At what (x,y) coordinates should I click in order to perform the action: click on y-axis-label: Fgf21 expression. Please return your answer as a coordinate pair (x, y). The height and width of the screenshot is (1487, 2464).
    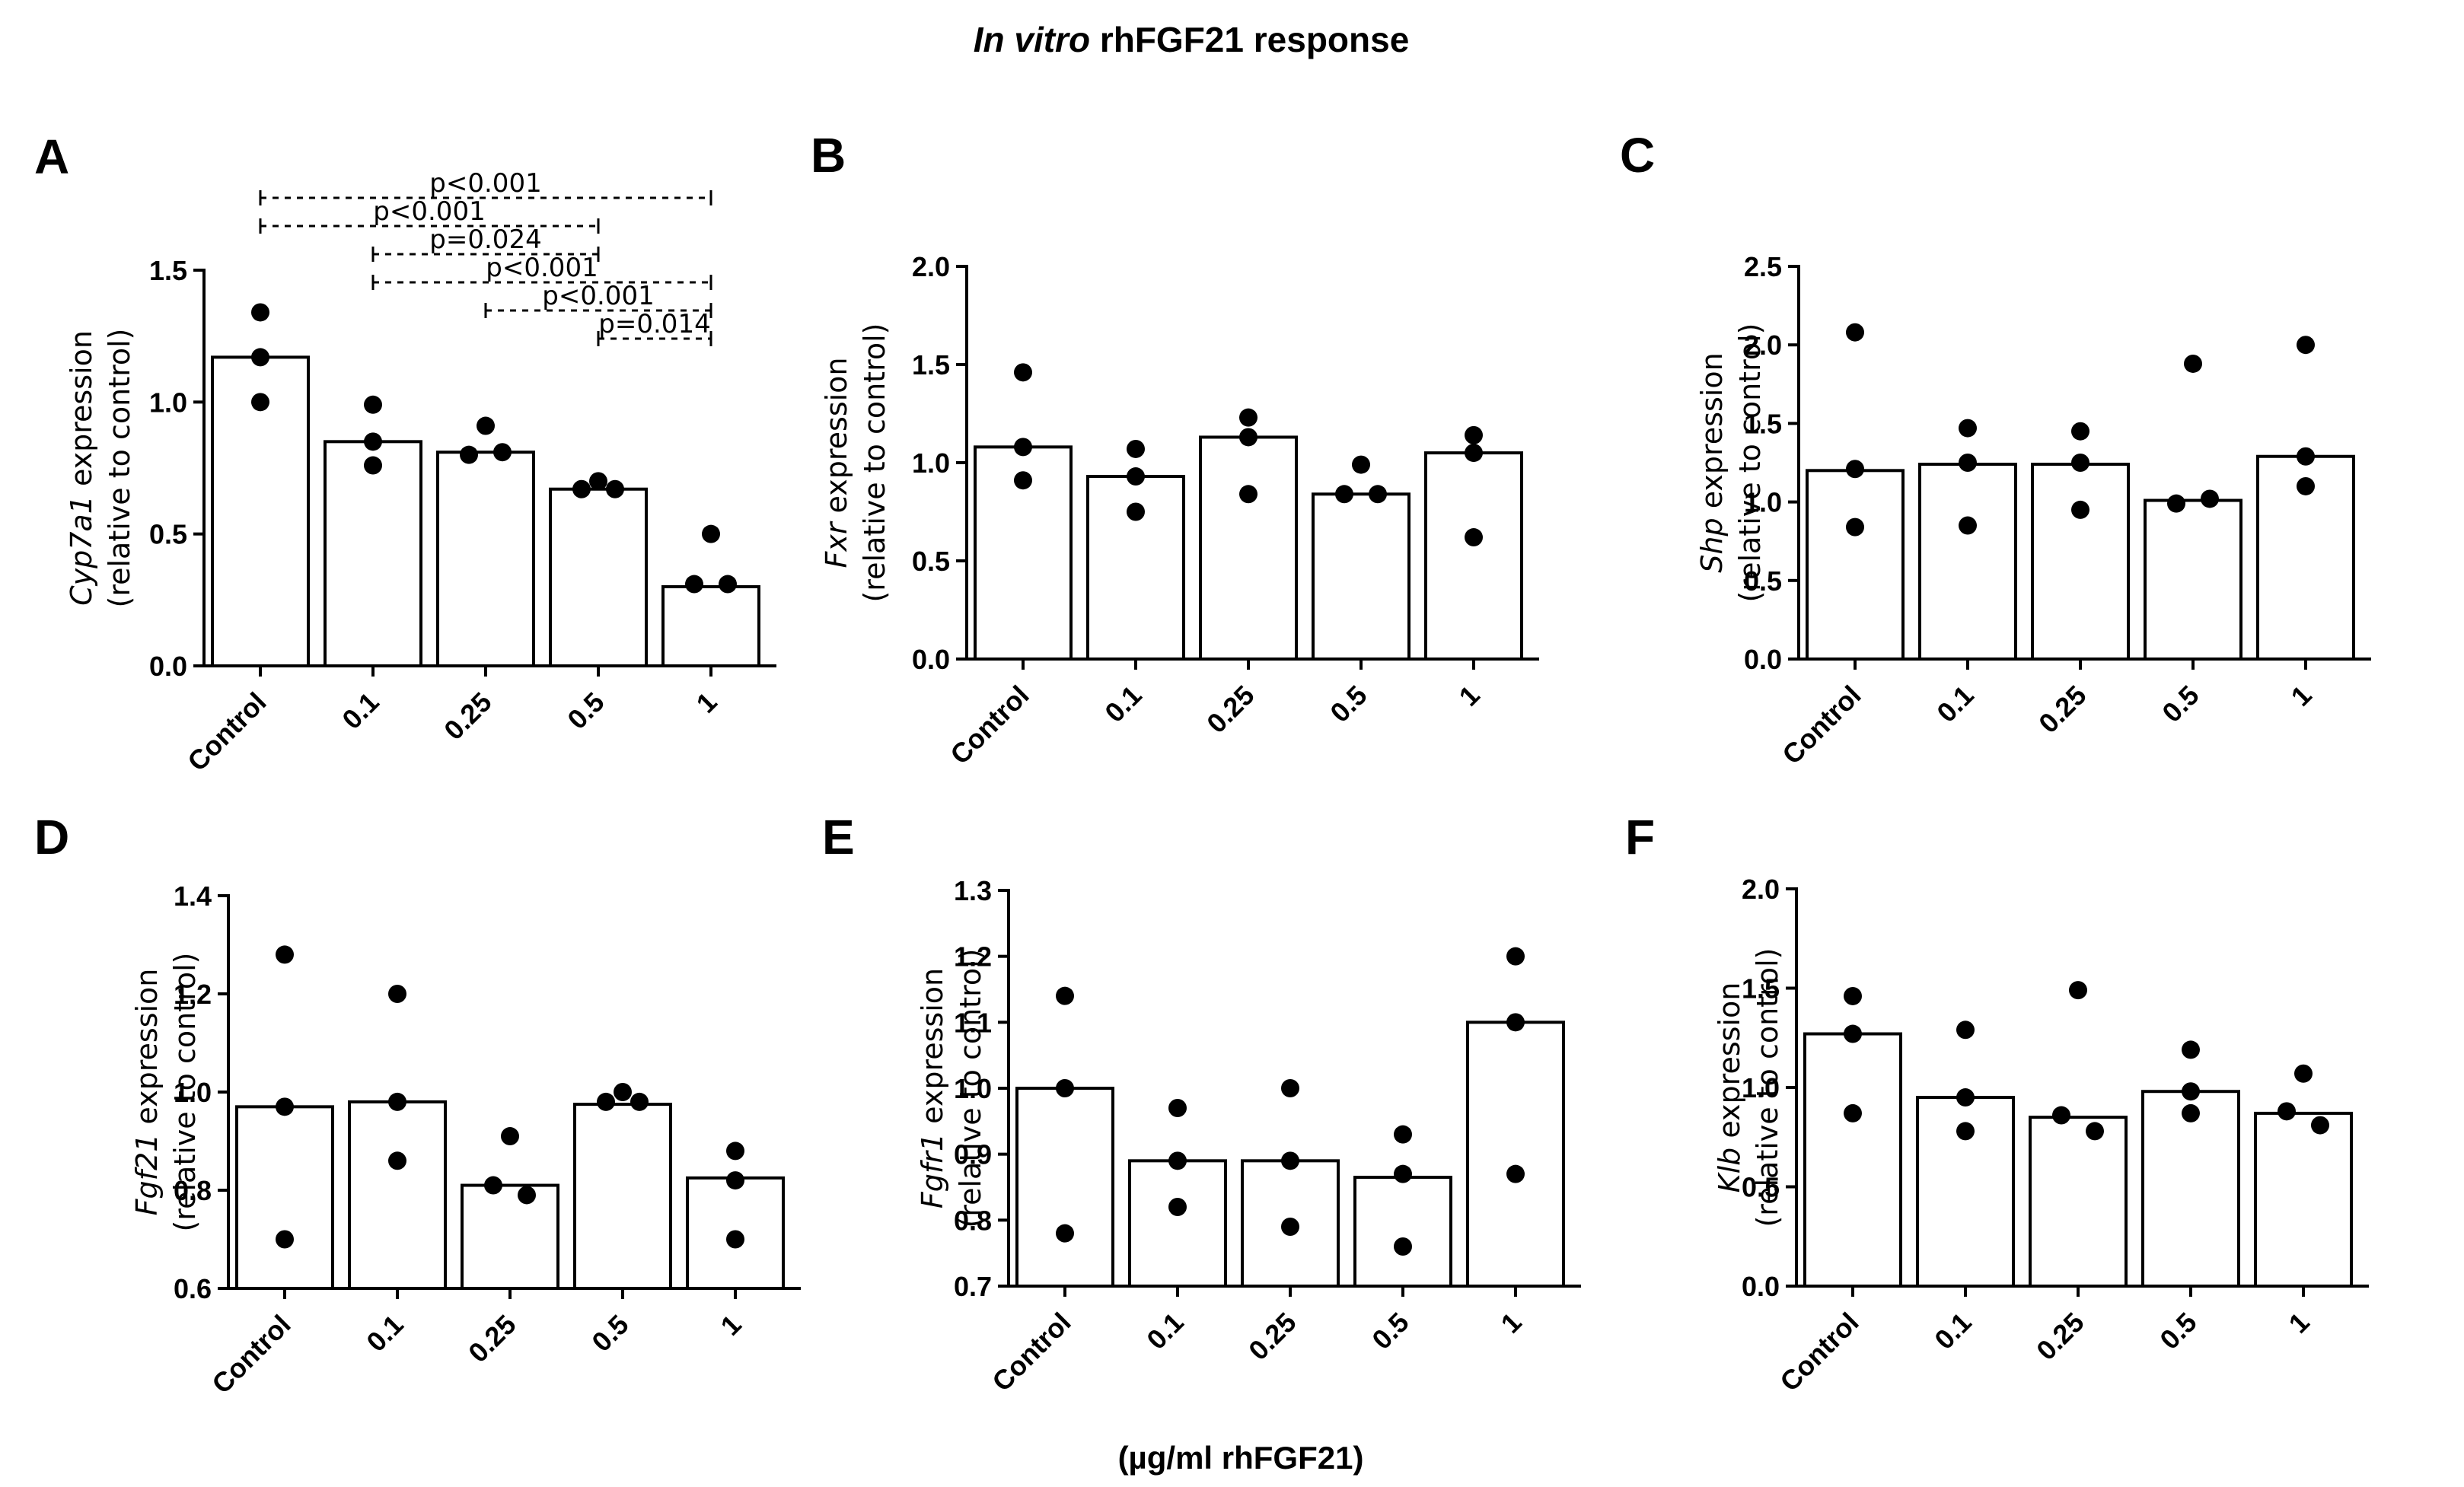
    Looking at the image, I should click on (147, 1092).